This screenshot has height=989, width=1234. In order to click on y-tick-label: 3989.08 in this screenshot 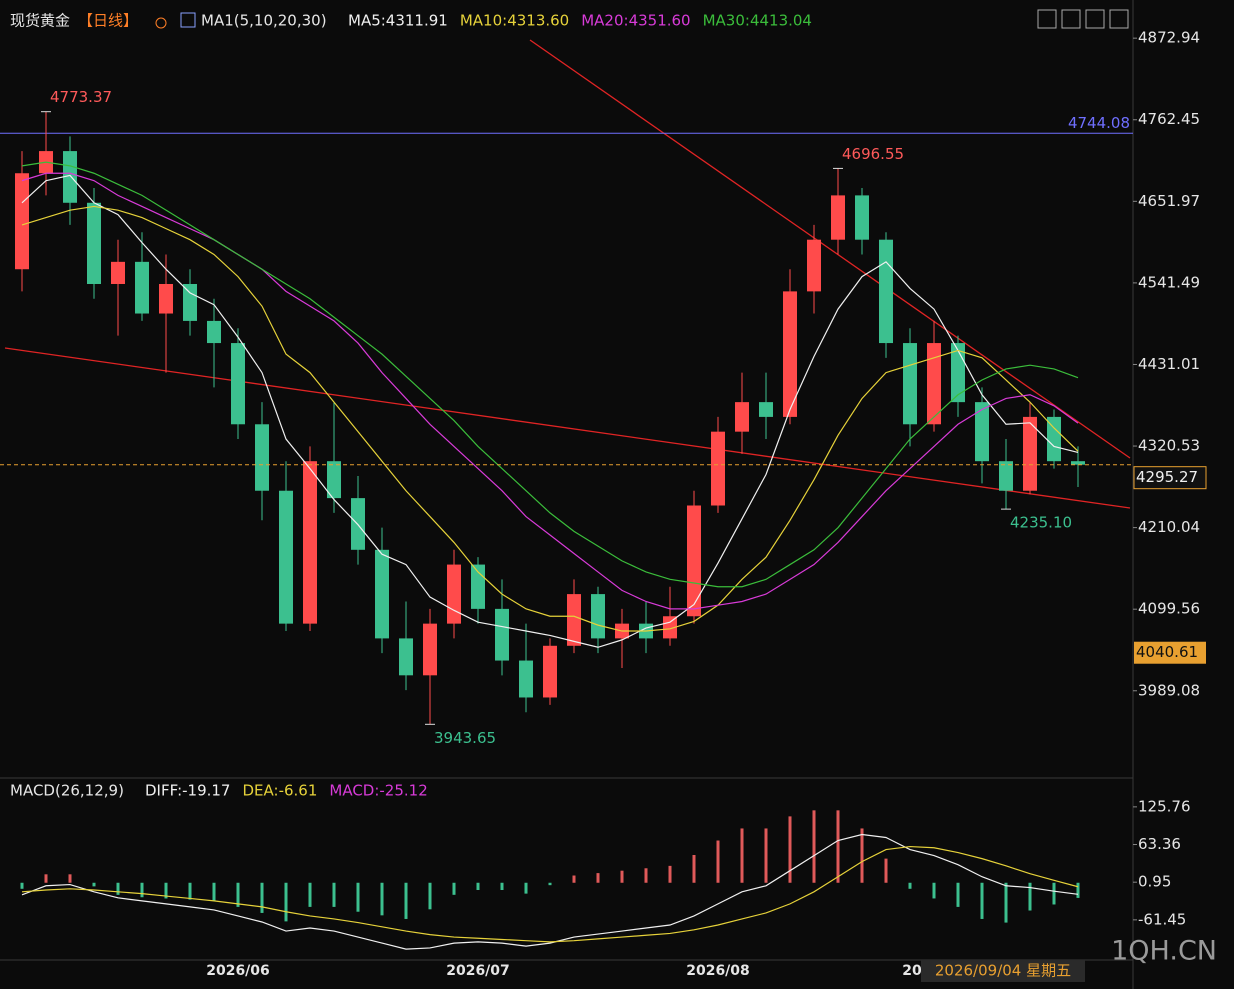, I will do `click(1169, 690)`.